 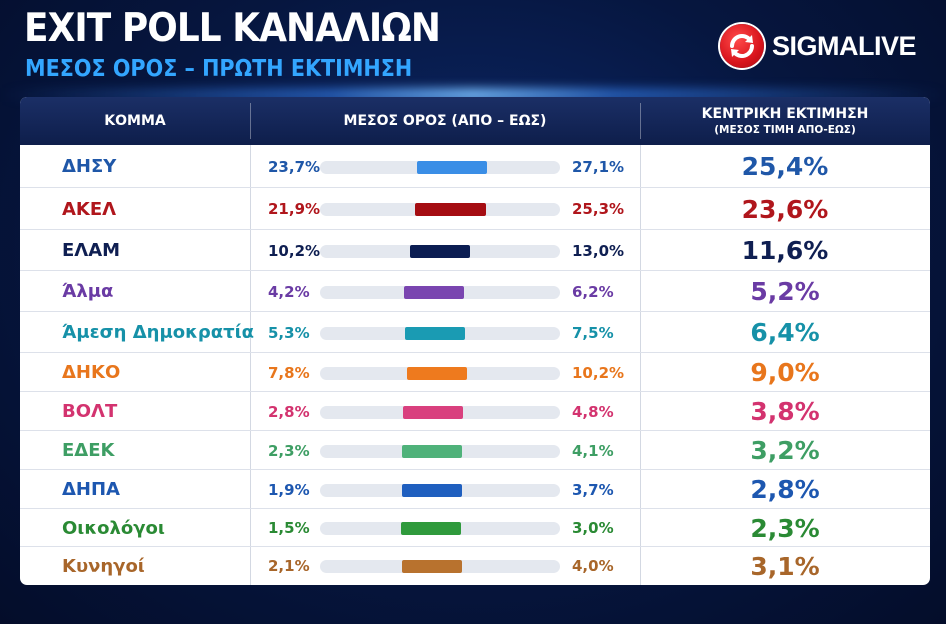 What do you see at coordinates (598, 166) in the screenshot?
I see `range-high-label: 27,1%` at bounding box center [598, 166].